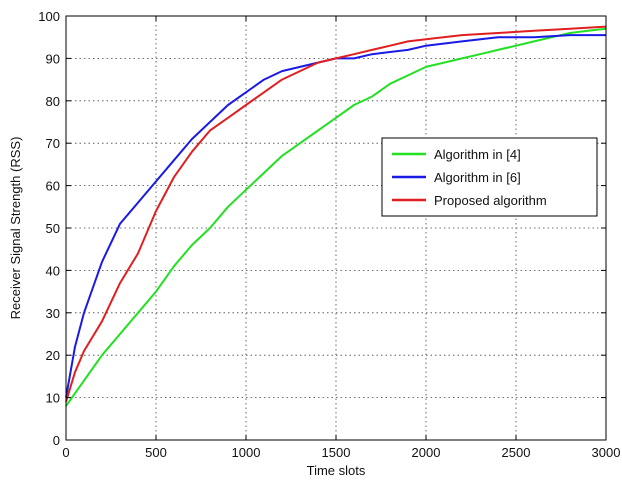 The width and height of the screenshot is (622, 491). What do you see at coordinates (53, 398) in the screenshot?
I see `y-tick-label: 10` at bounding box center [53, 398].